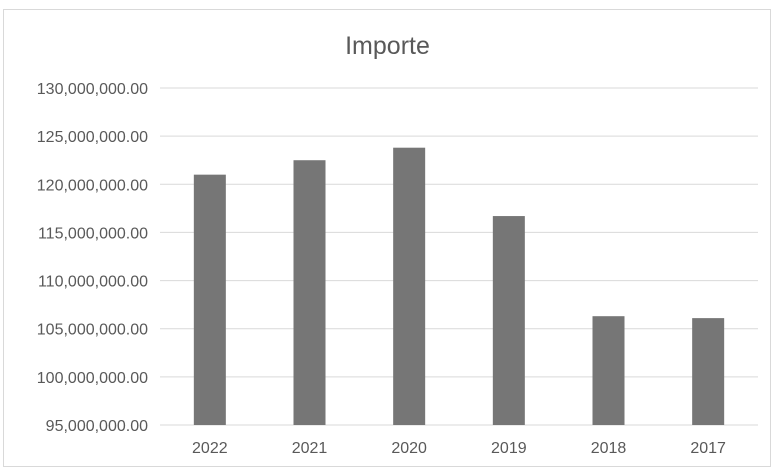  What do you see at coordinates (708, 371) in the screenshot?
I see `bar-2017` at bounding box center [708, 371].